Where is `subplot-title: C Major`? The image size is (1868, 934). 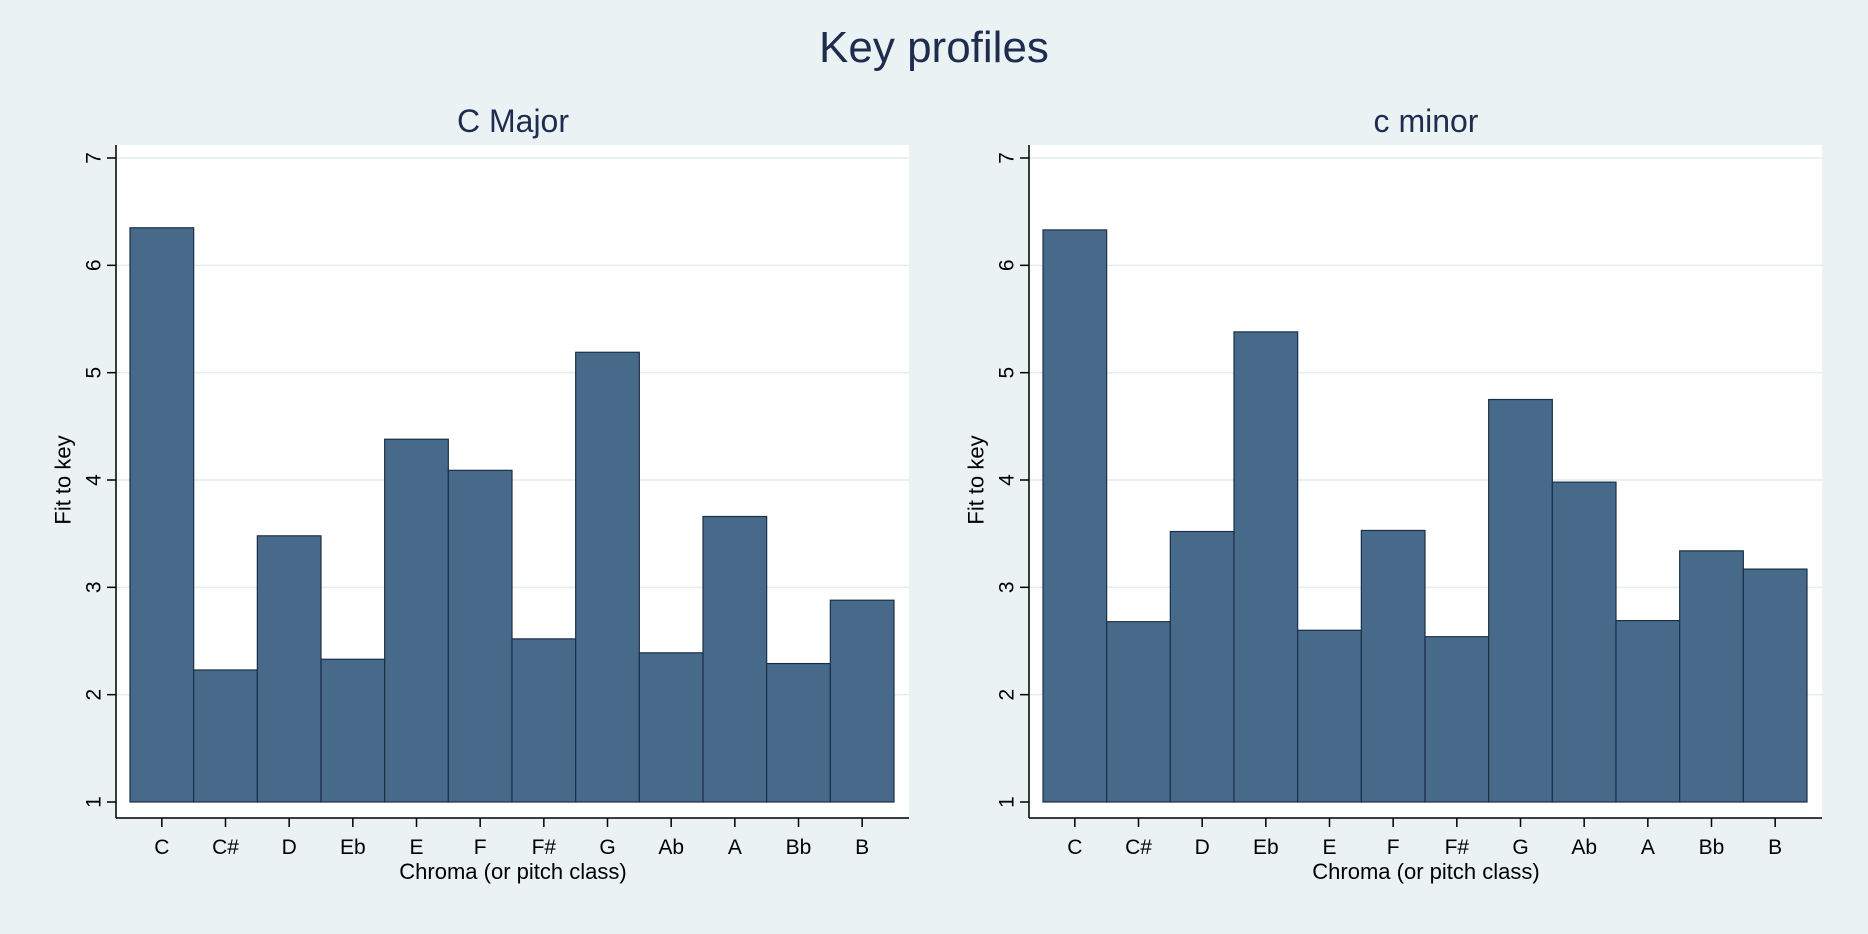
subplot-title: C Major is located at coordinates (513, 121).